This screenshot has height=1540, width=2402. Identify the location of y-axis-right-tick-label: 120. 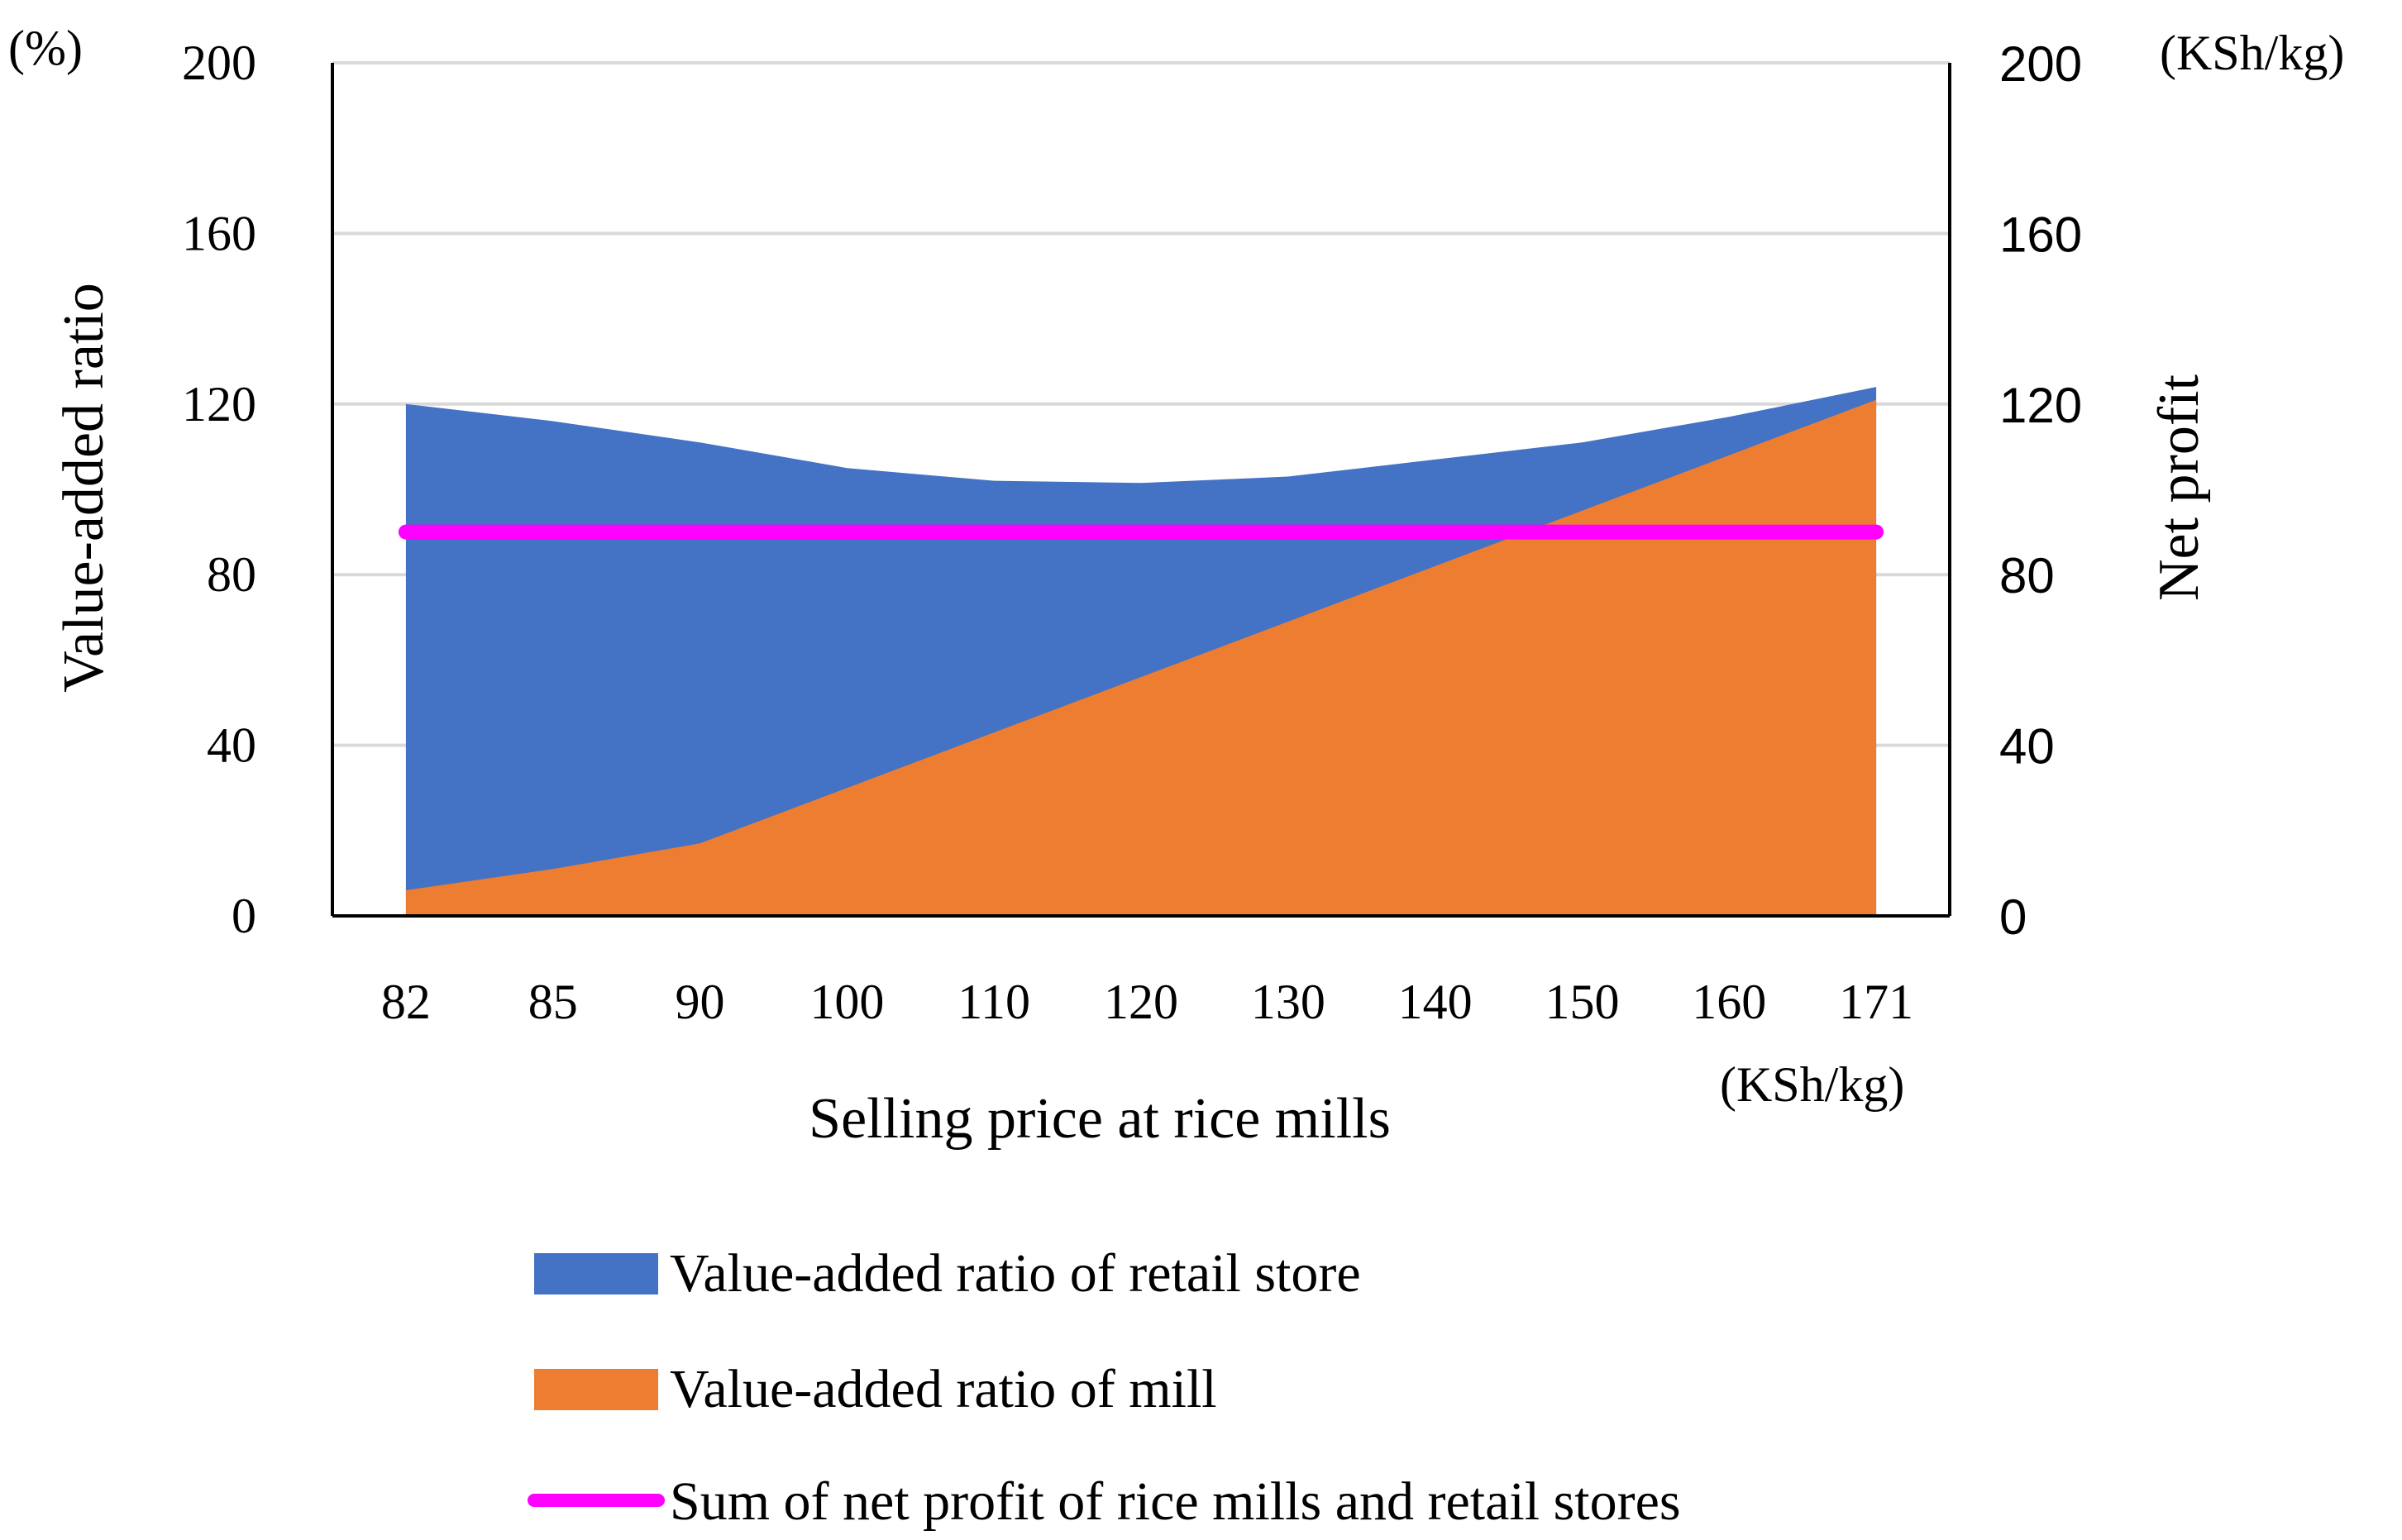
(2040, 405).